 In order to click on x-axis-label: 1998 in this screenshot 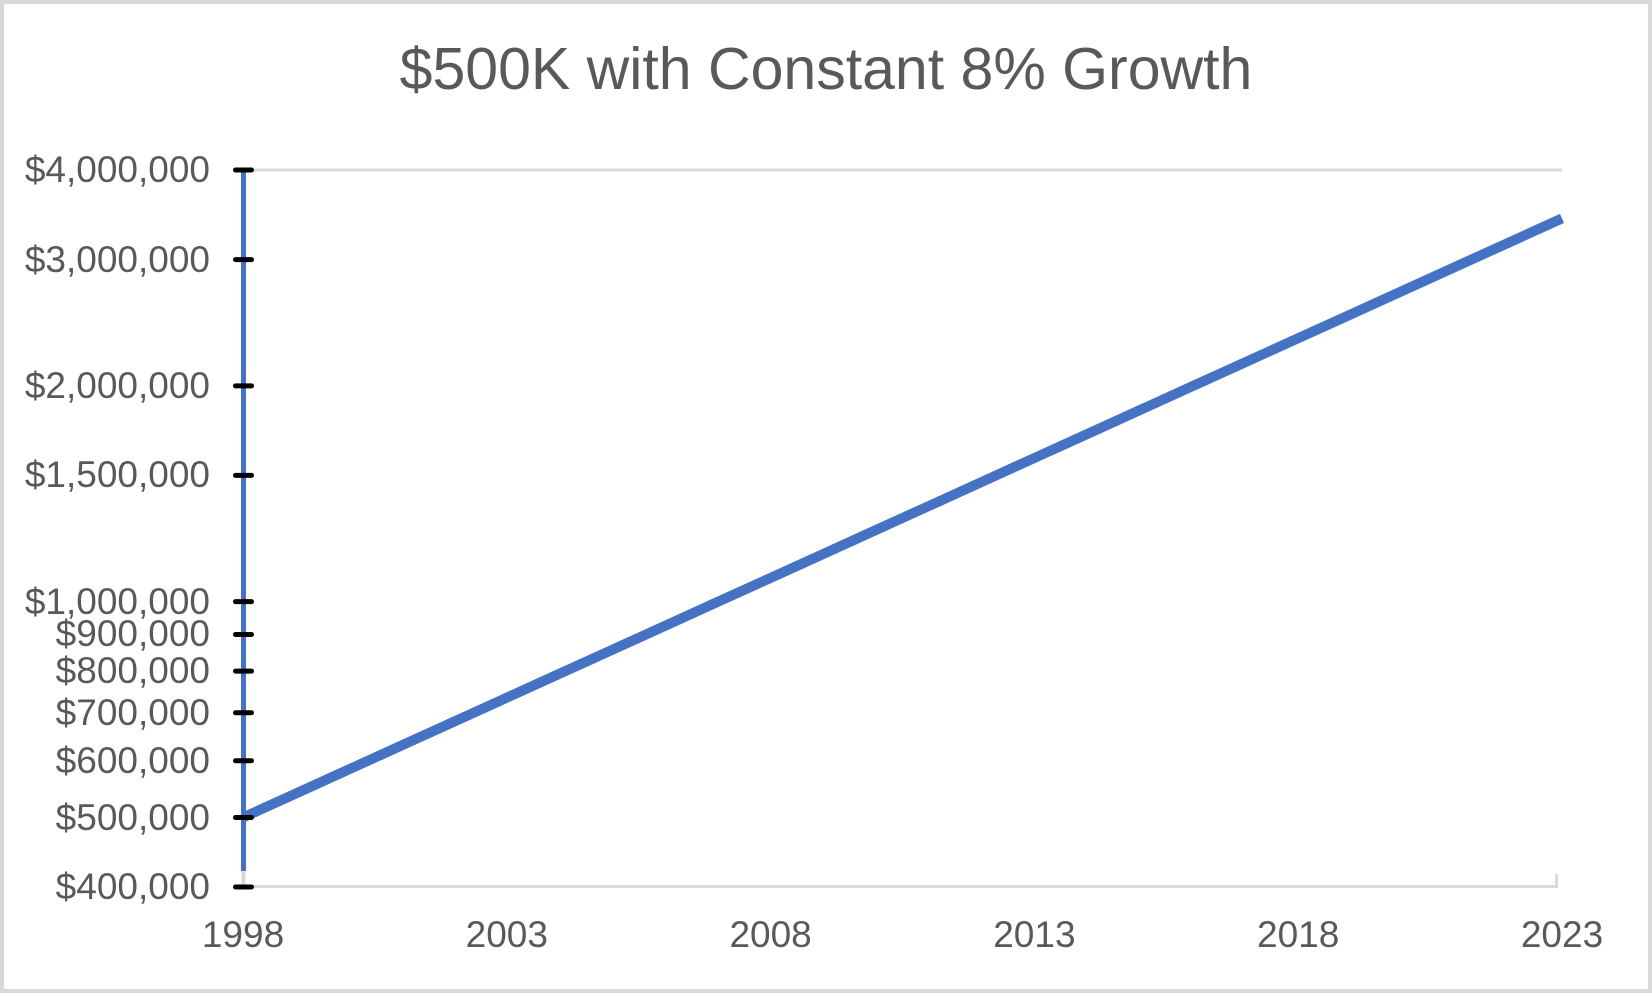, I will do `click(243, 934)`.